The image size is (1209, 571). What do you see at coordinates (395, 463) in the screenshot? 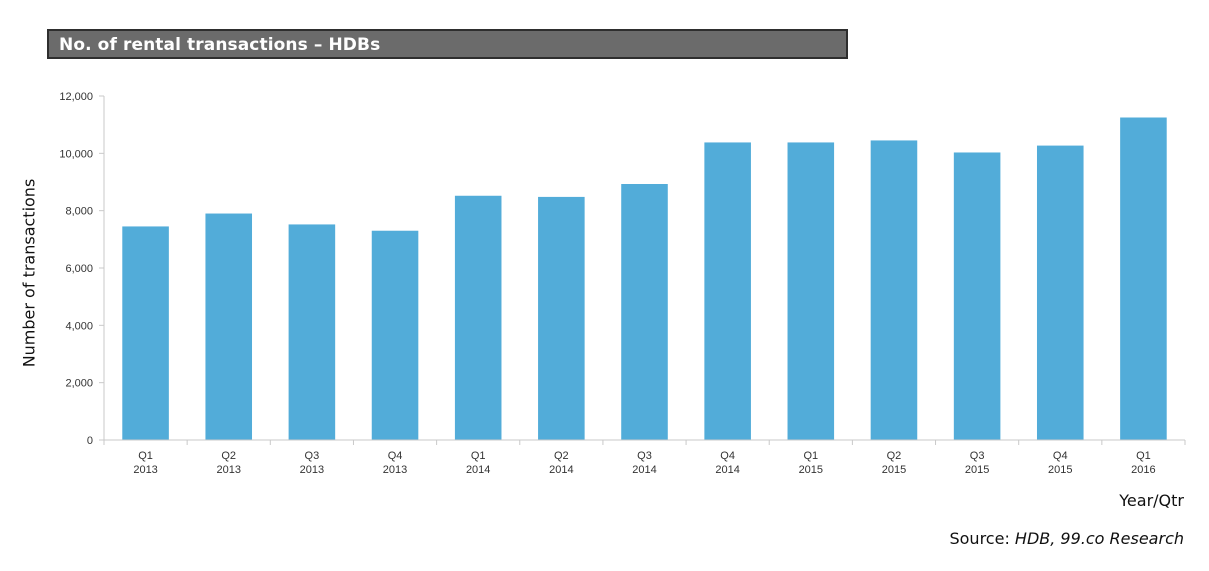
I see `x-tick-label: Q4 2013` at bounding box center [395, 463].